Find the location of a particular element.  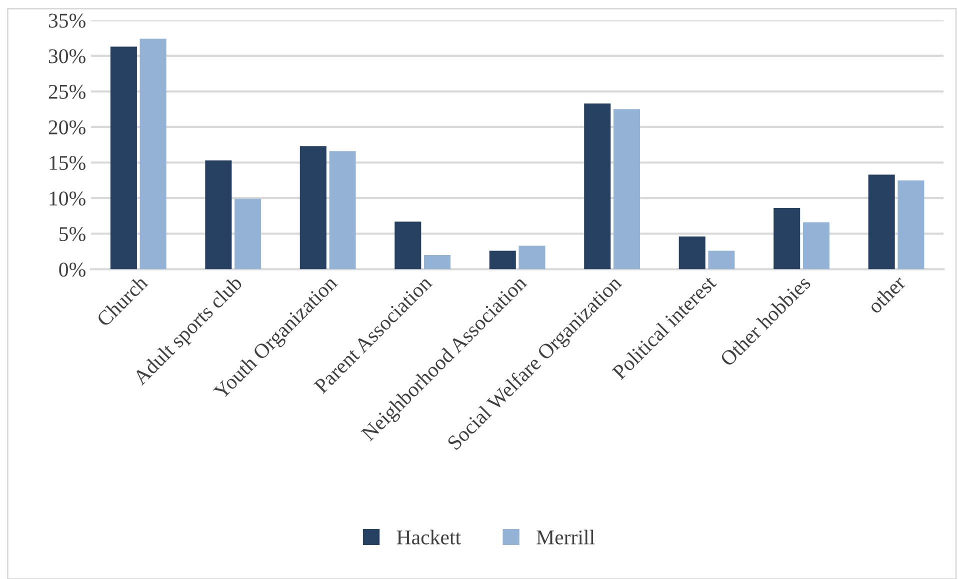

x-tick-label: other is located at coordinates (886, 294).